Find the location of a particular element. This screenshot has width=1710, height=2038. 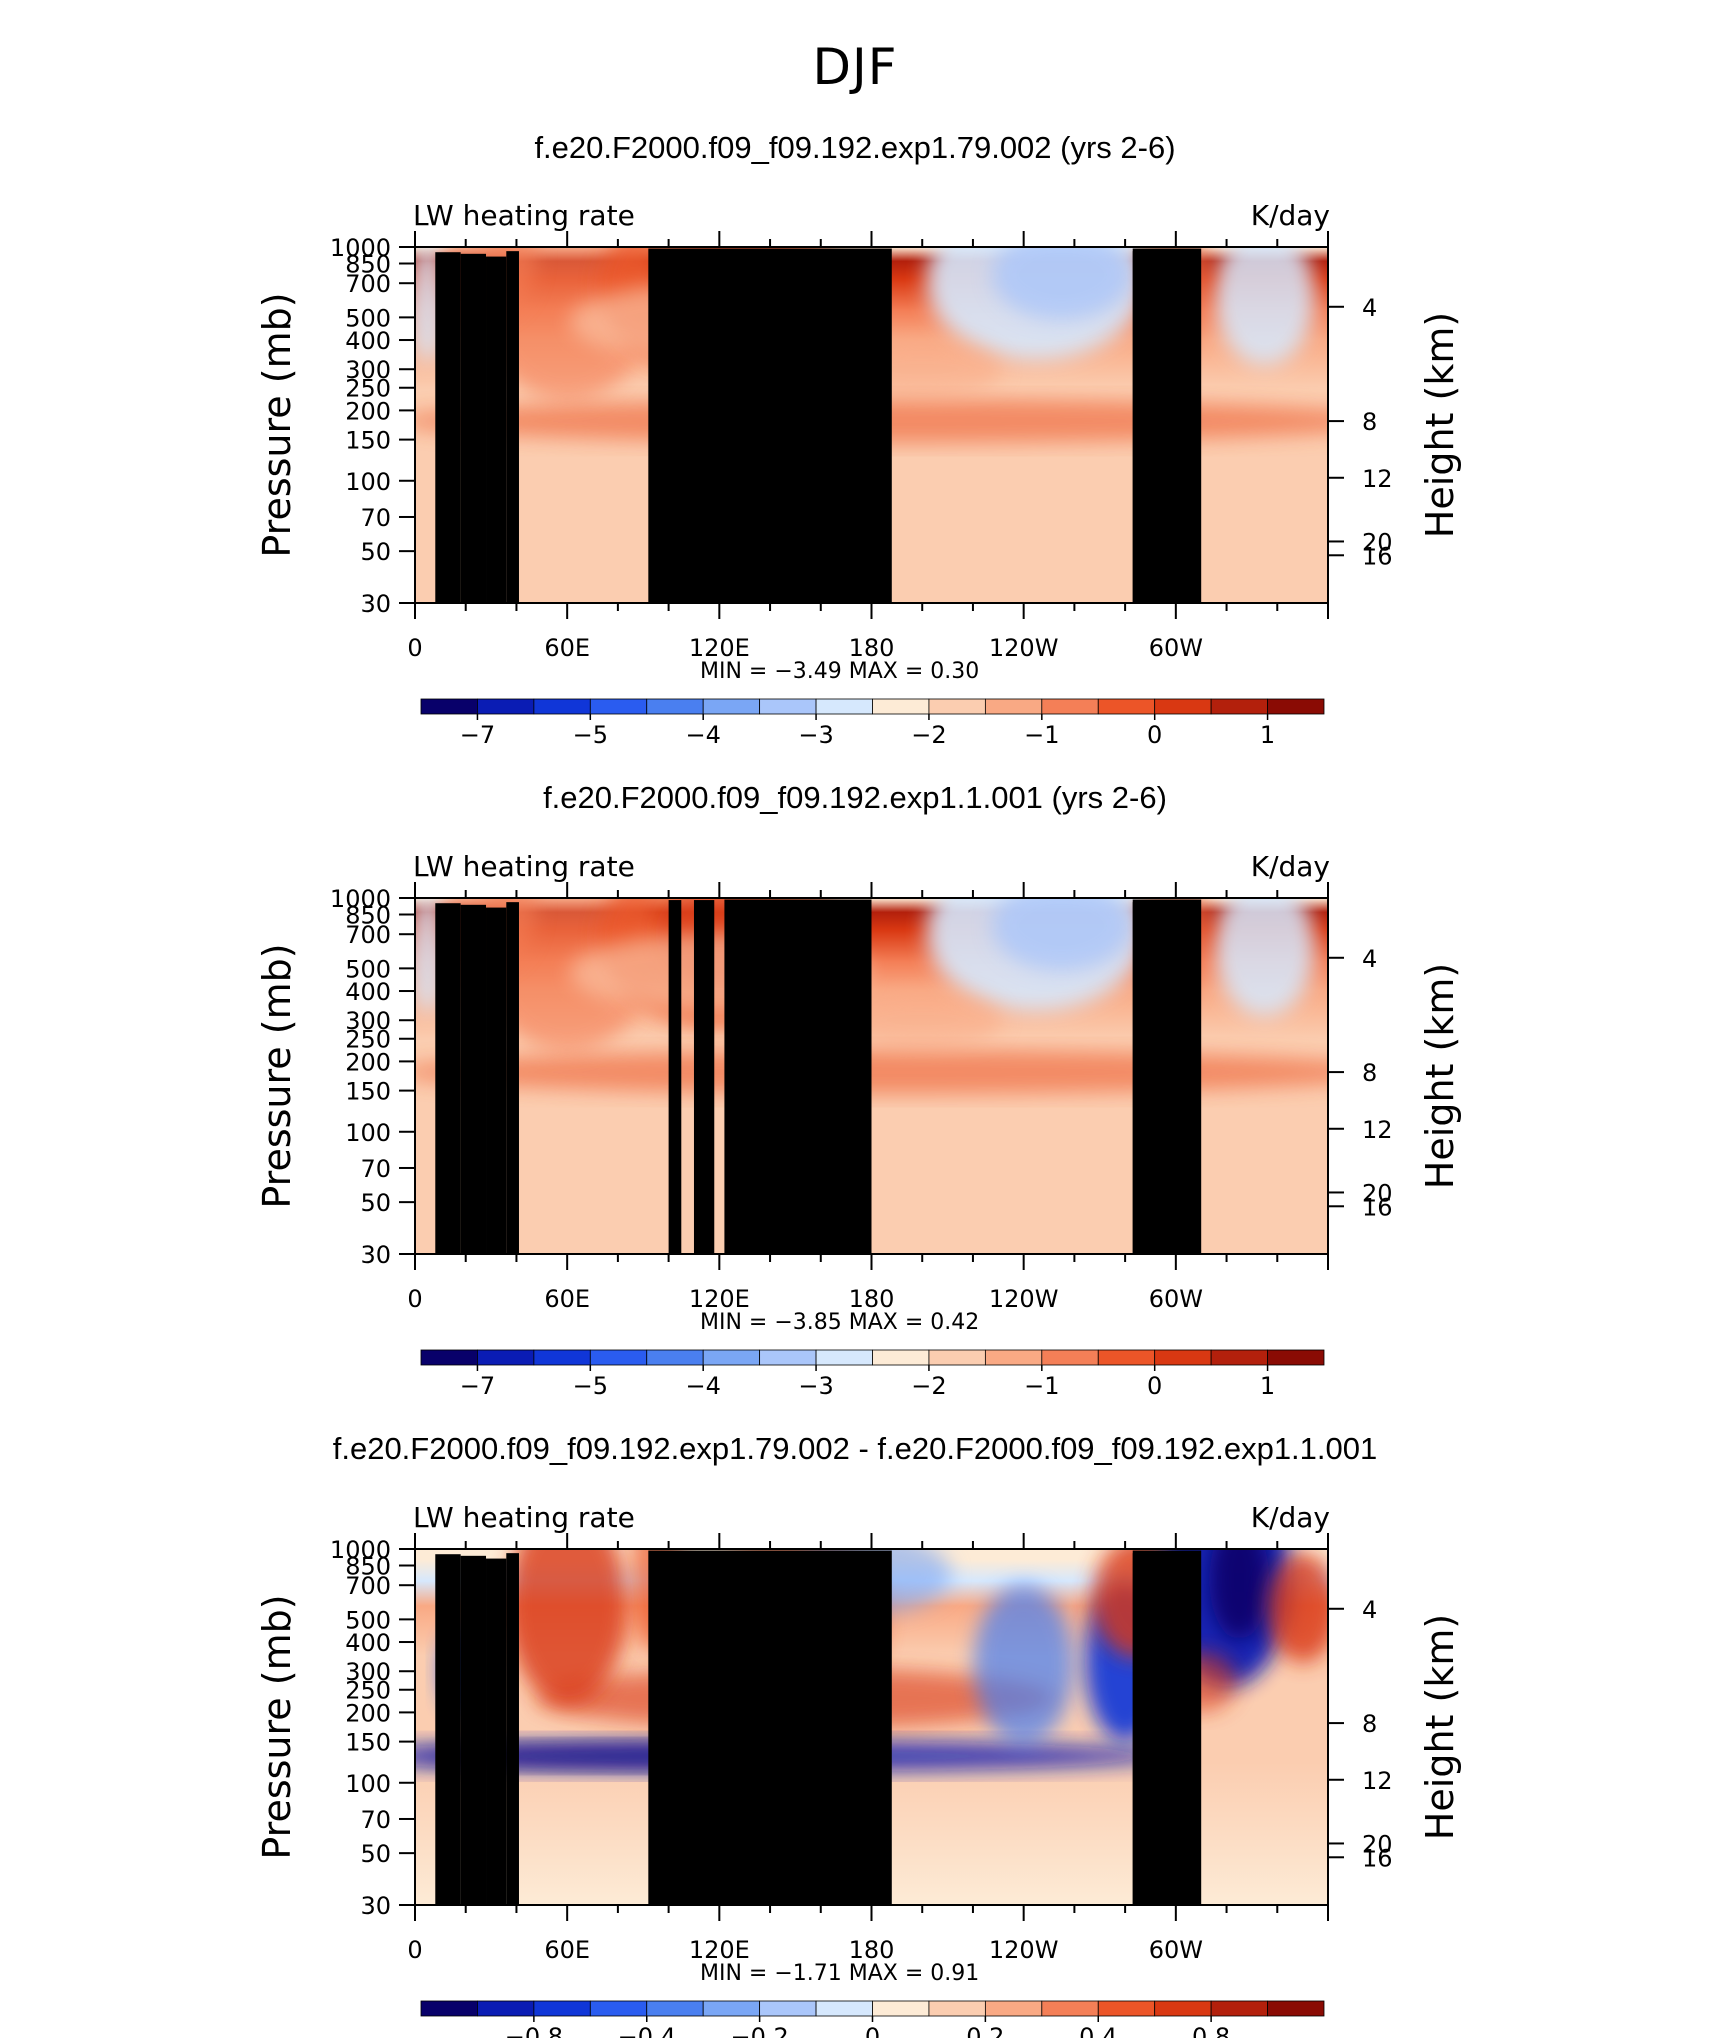

x-tick-label: 0 is located at coordinates (414, 1950).